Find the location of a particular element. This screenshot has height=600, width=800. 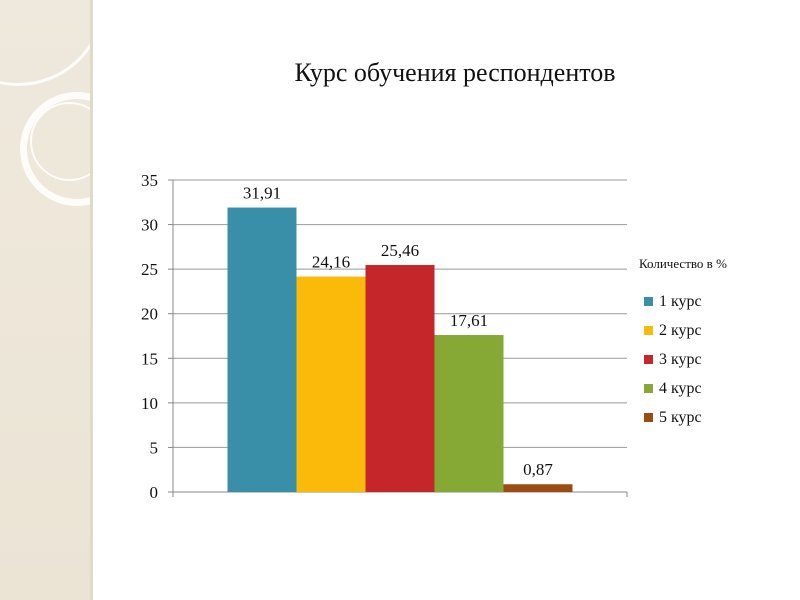

legend-item: 5 курс is located at coordinates (673, 417).